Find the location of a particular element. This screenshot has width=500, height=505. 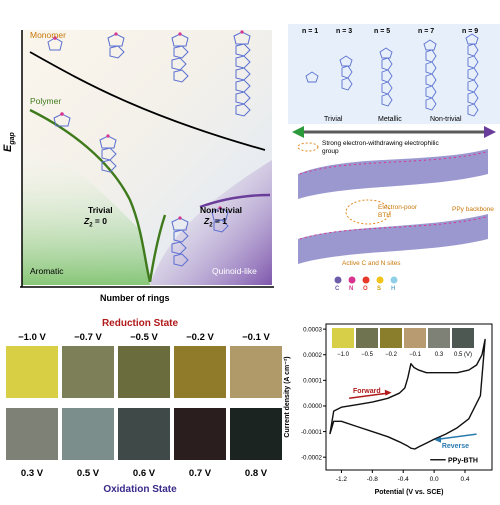

oligomer-series-icon is located at coordinates (392, 75).